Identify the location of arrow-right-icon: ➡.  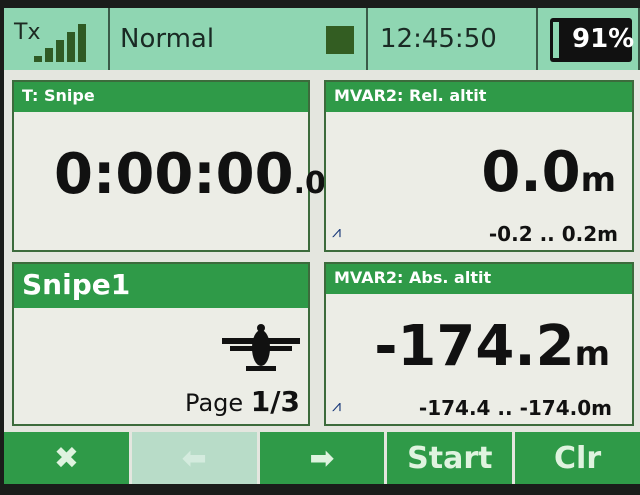
(322, 458).